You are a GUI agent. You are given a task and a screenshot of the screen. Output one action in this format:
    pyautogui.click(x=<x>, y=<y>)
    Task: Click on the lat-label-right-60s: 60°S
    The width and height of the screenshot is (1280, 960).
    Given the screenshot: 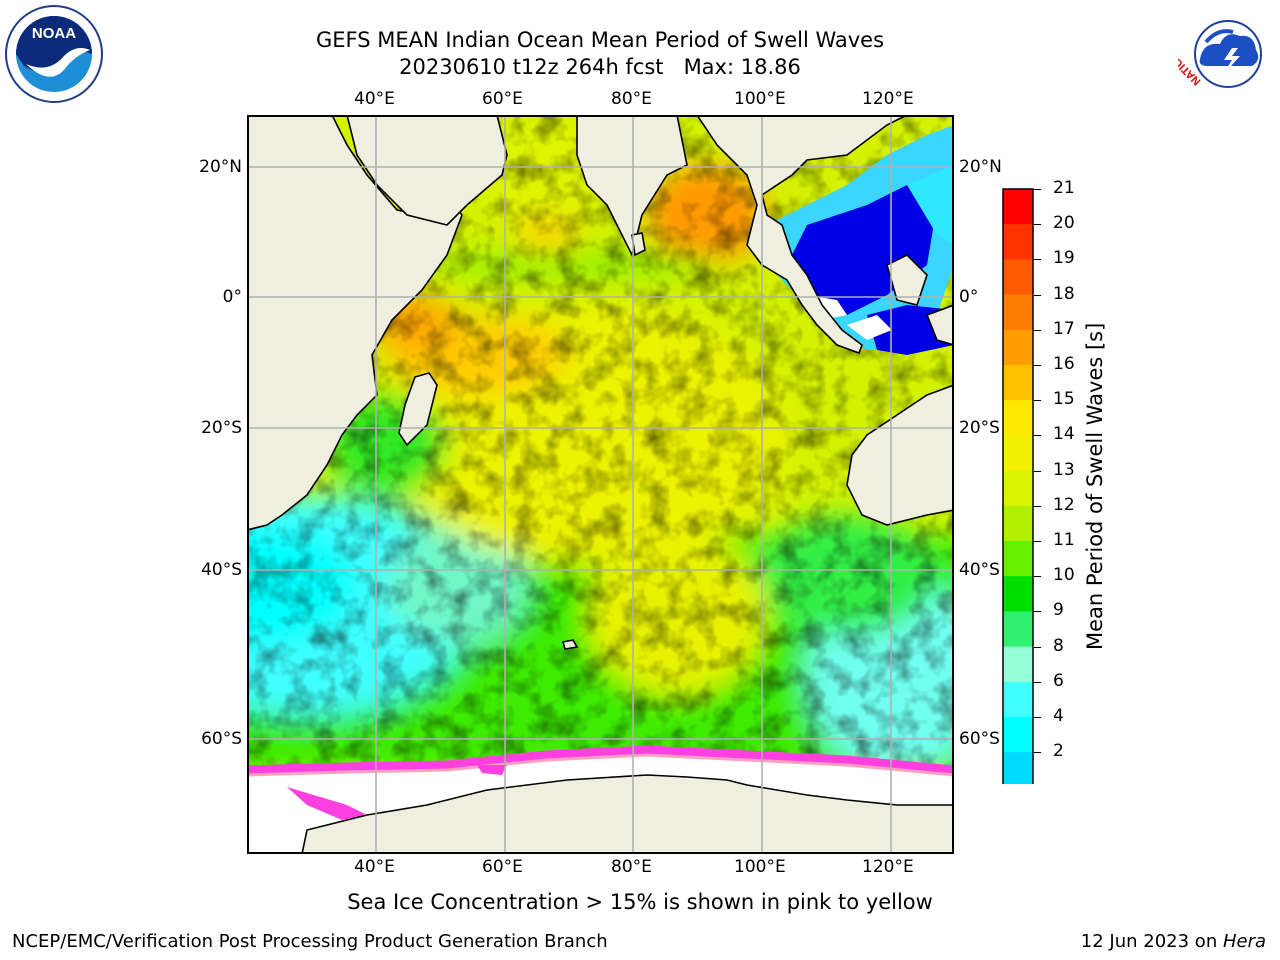 What is the action you would take?
    pyautogui.click(x=979, y=739)
    